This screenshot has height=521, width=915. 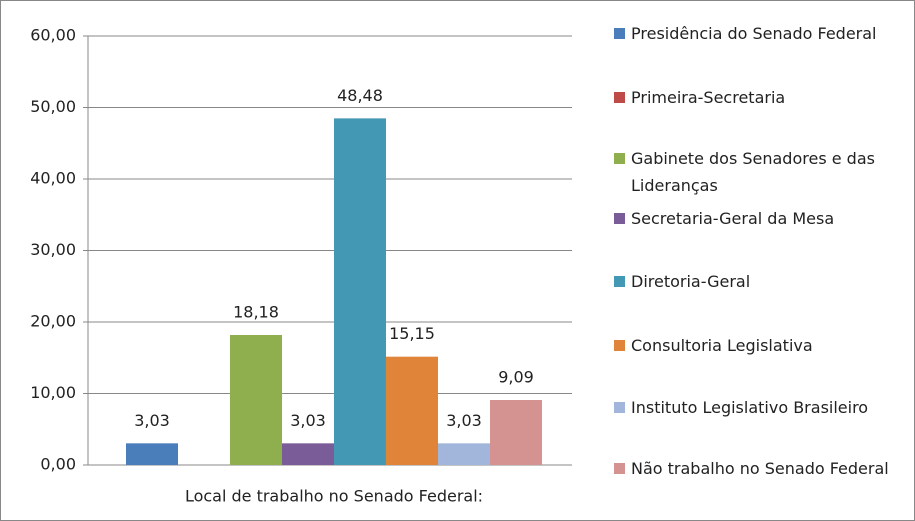 What do you see at coordinates (53, 106) in the screenshot?
I see `y-tick-label: 50,00` at bounding box center [53, 106].